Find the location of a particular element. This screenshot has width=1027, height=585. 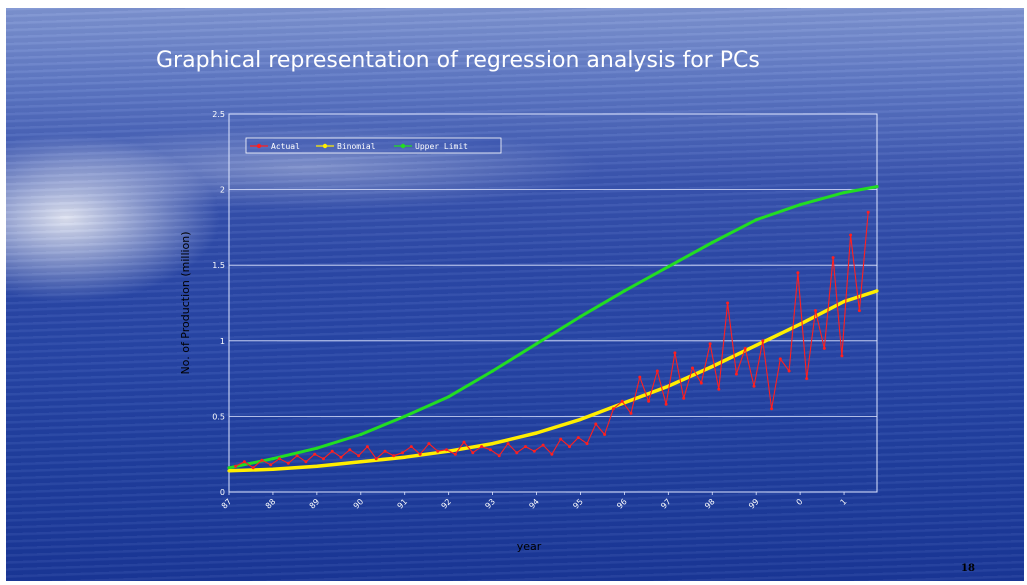

slide-number: 18 is located at coordinates (968, 568).